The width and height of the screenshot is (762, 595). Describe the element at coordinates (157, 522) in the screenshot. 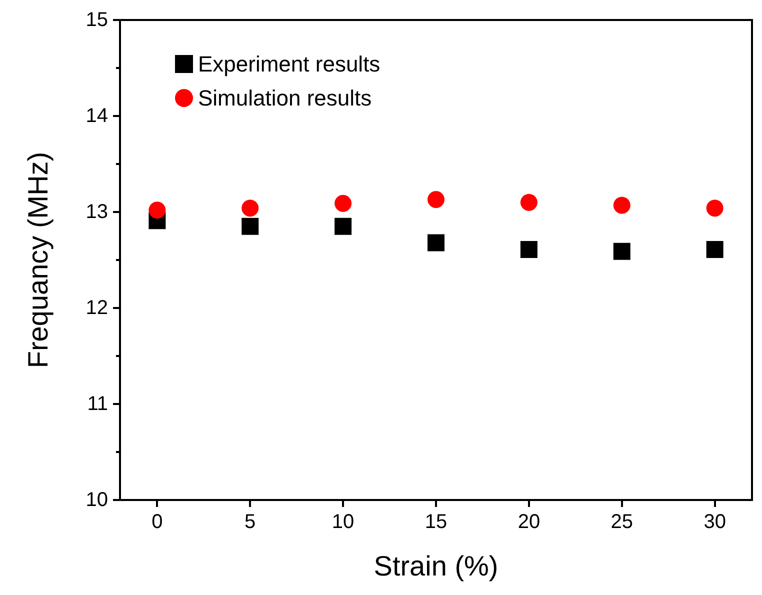

I see `x-tick-label: 0` at that location.